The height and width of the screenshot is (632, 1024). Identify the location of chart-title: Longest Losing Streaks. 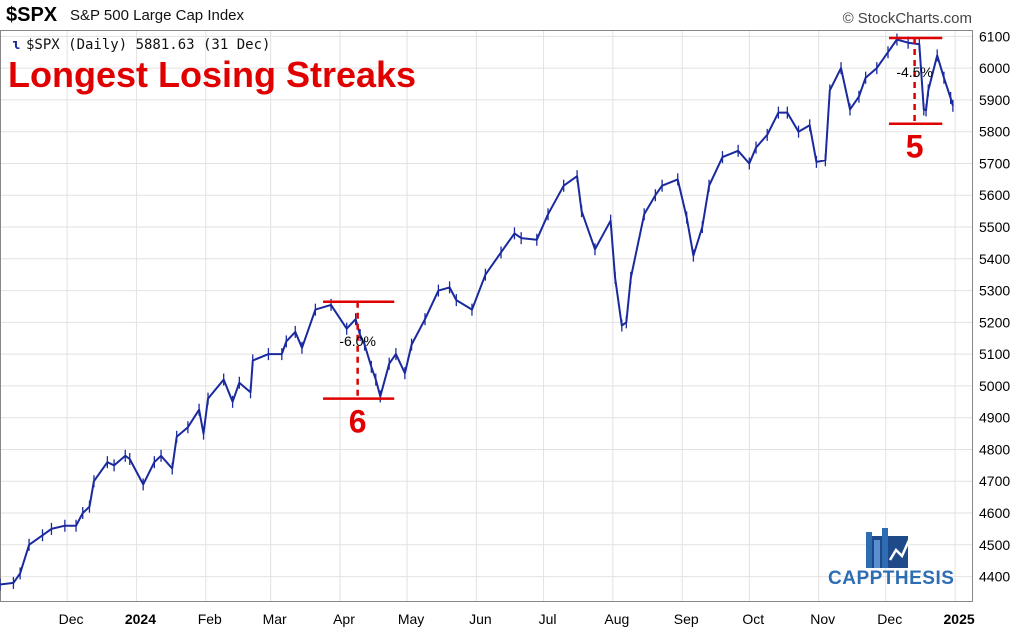
(212, 74).